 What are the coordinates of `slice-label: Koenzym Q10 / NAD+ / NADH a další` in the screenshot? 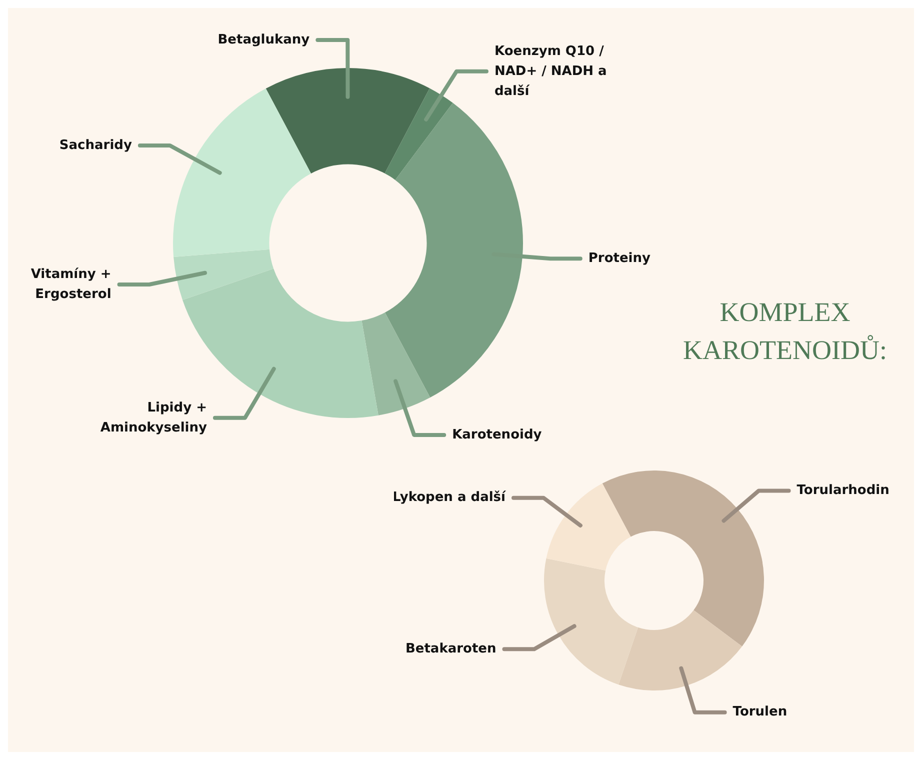 It's located at (550, 71).